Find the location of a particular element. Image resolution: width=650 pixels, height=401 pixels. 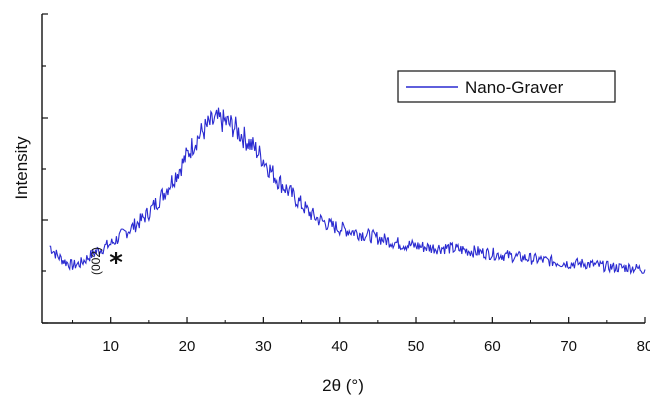

x-axis-title: 2θ (°) is located at coordinates (343, 385).